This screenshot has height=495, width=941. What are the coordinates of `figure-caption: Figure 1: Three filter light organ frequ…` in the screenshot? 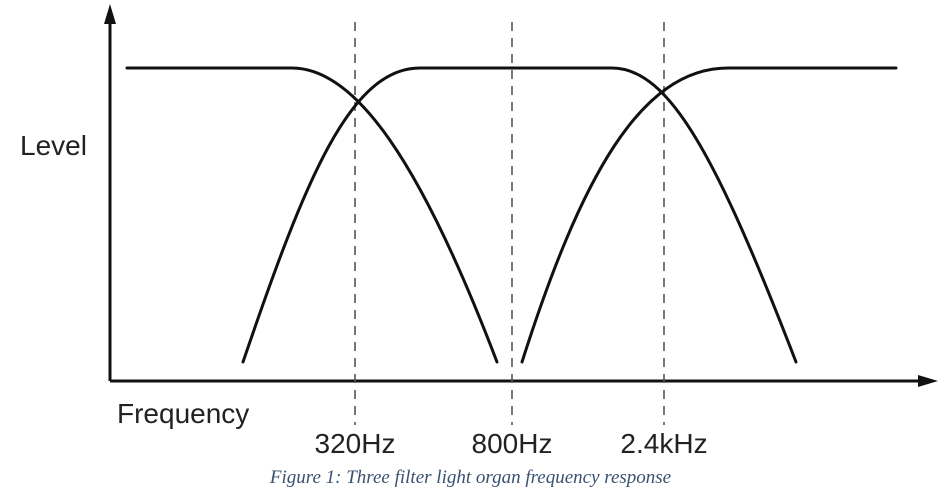 It's located at (470, 477).